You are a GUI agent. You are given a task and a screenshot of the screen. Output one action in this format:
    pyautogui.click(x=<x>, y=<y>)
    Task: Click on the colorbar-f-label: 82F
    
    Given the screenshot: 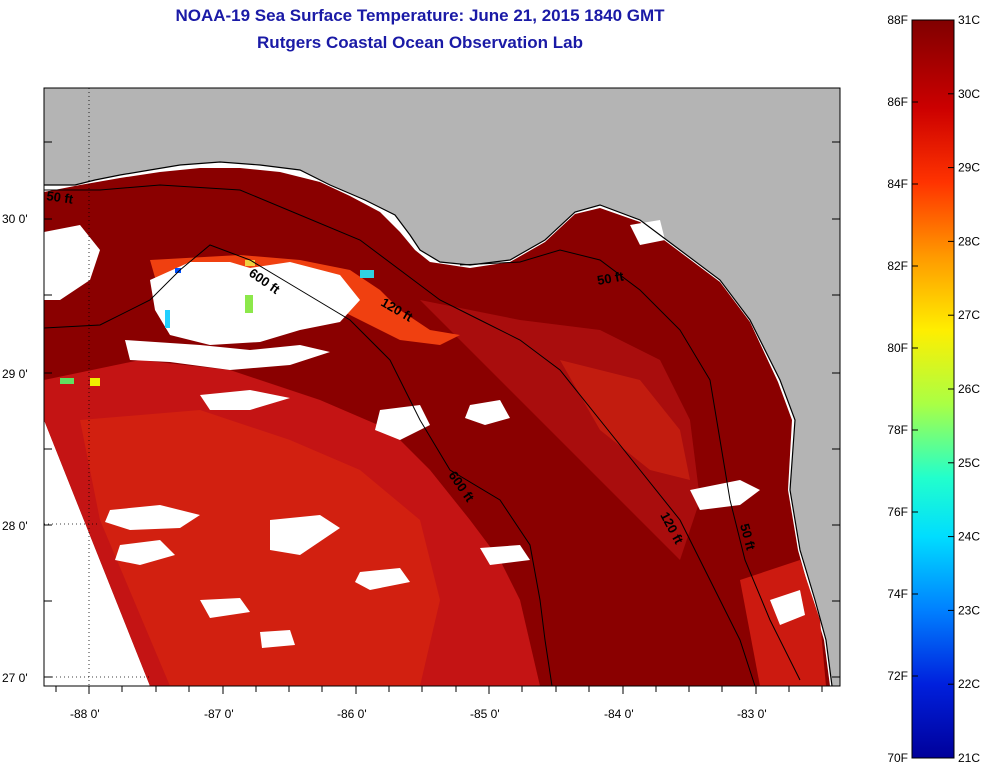 What is the action you would take?
    pyautogui.click(x=897, y=266)
    